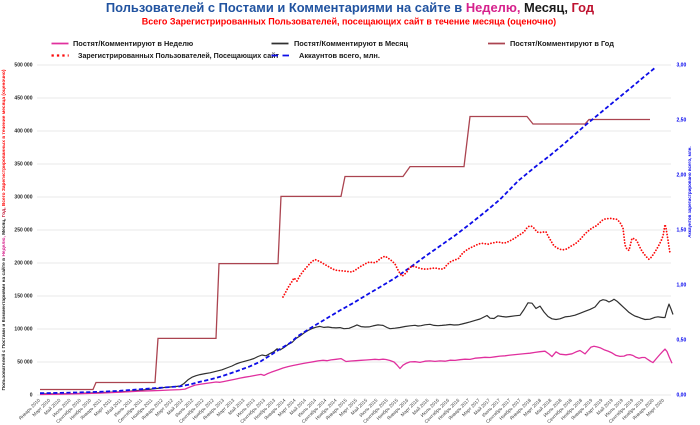  I want to click on svg-text: Постят/Комментируют в Год, so click(562, 43).